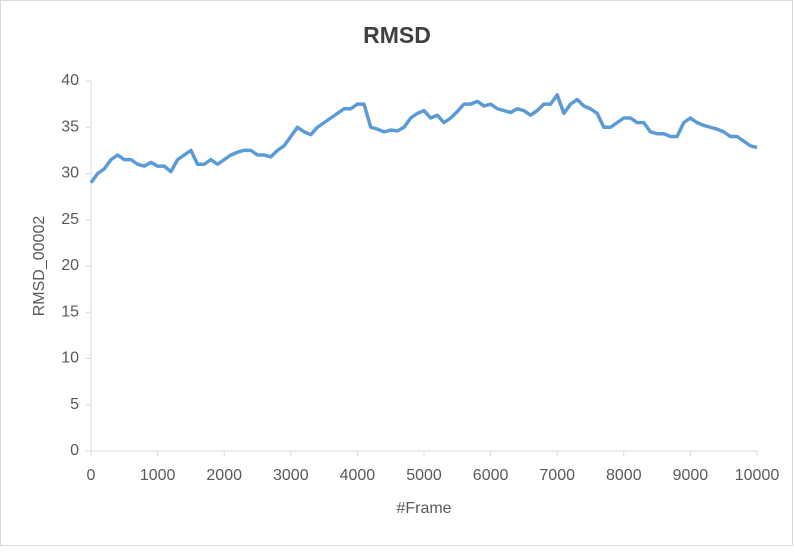  Describe the element at coordinates (70, 126) in the screenshot. I see `y-tick-label: 35` at that location.